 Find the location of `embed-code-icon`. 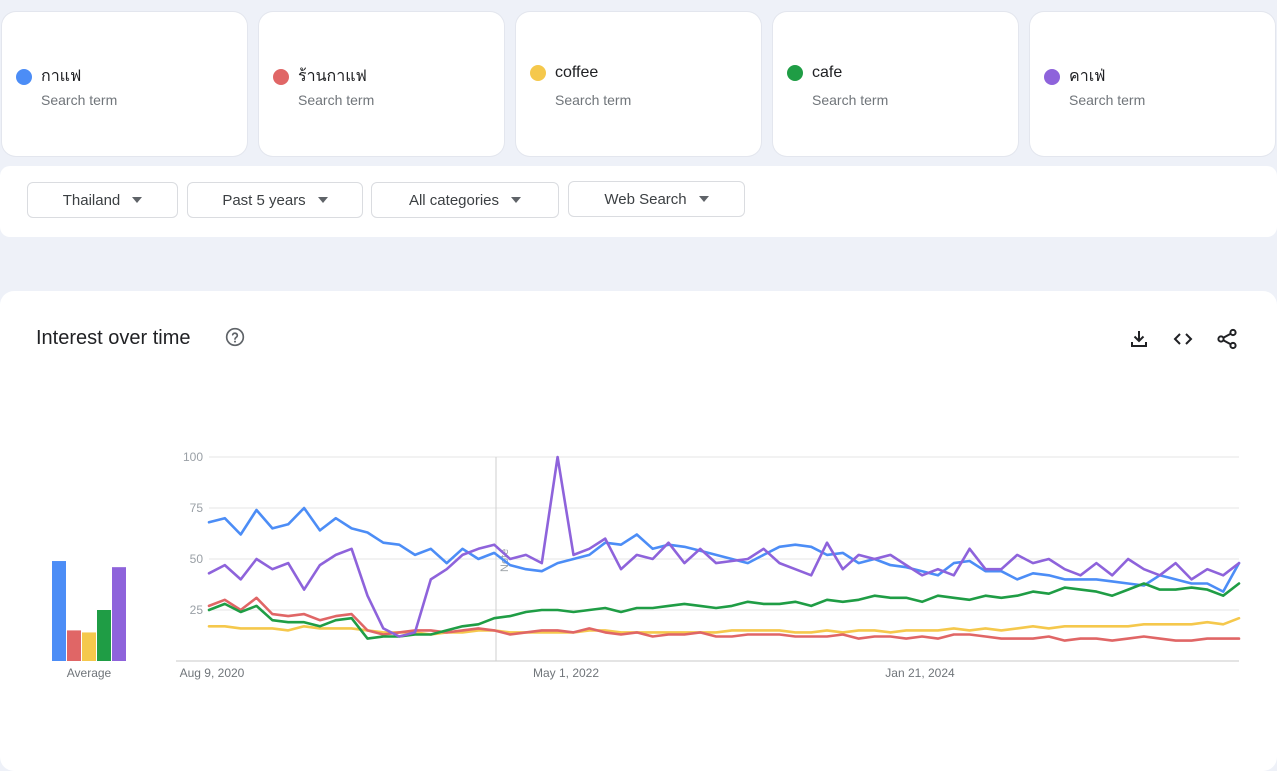

embed-code-icon is located at coordinates (1183, 339).